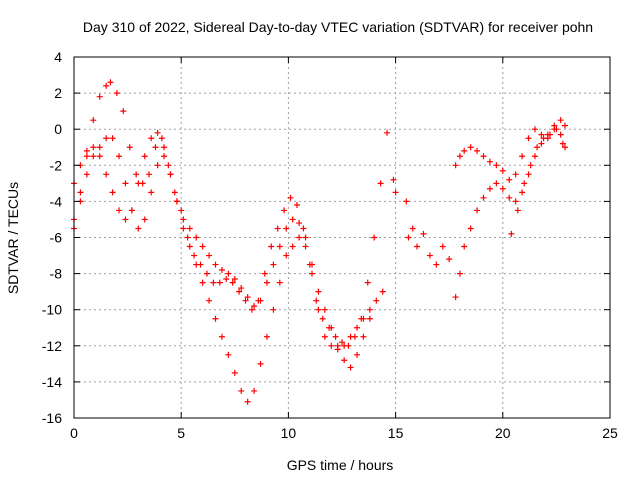  Describe the element at coordinates (52, 310) in the screenshot. I see `y-tick-label: -10` at that location.